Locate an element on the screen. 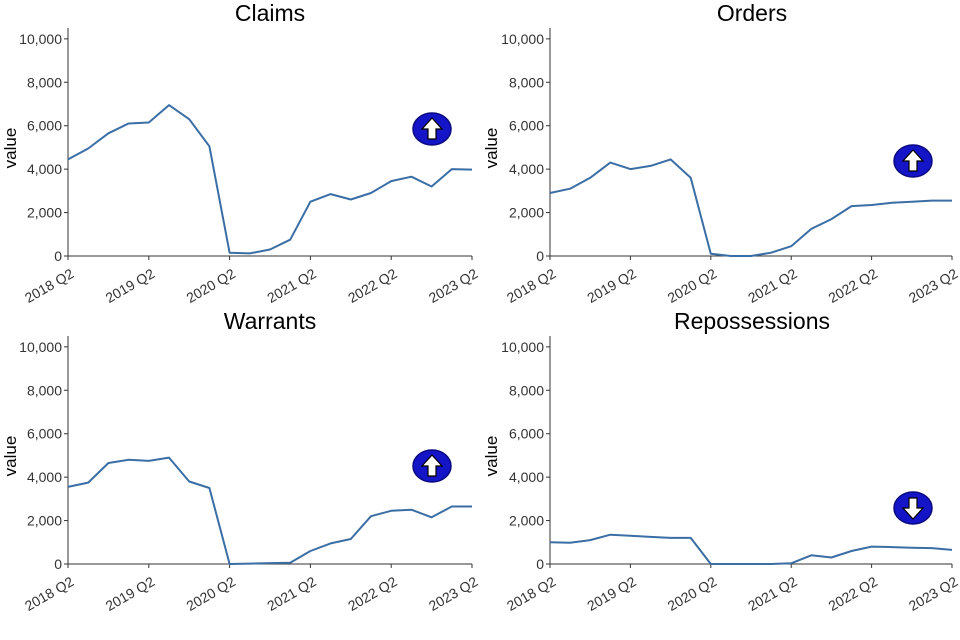 This screenshot has height=640, width=960. arrow-down-icon is located at coordinates (913, 508).